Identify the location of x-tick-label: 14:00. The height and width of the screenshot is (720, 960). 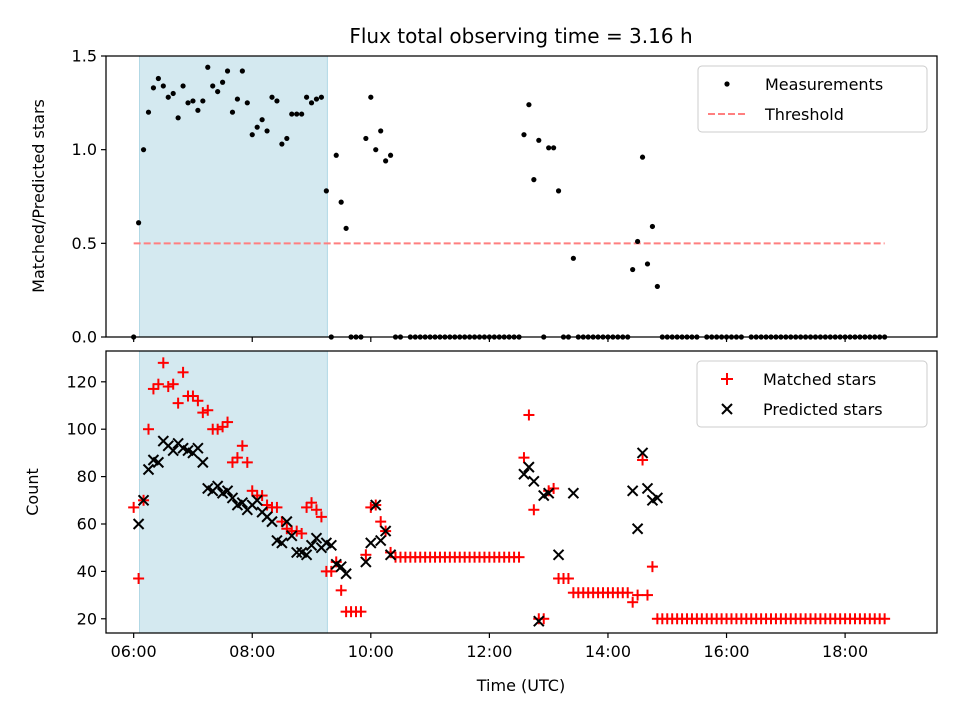
(608, 651).